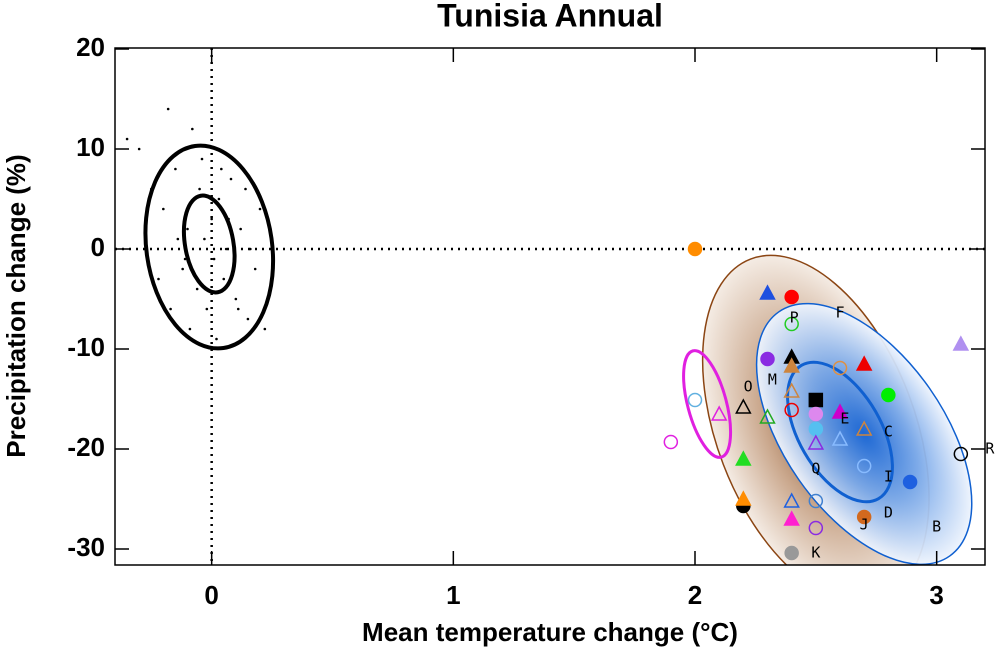 The width and height of the screenshot is (1000, 662). I want to click on y-tick-label: 10, so click(90, 147).